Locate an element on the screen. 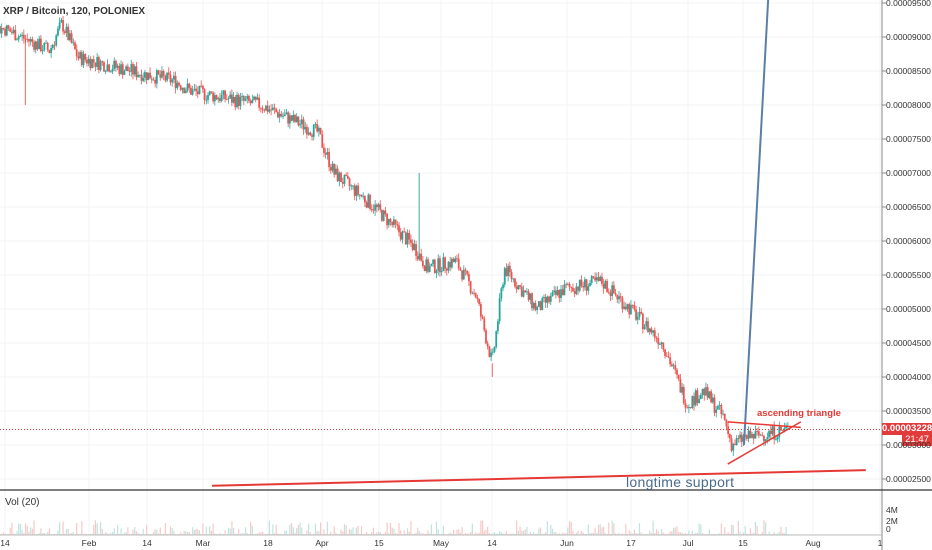 The height and width of the screenshot is (550, 932). volume-tick-label: 4M is located at coordinates (892, 510).